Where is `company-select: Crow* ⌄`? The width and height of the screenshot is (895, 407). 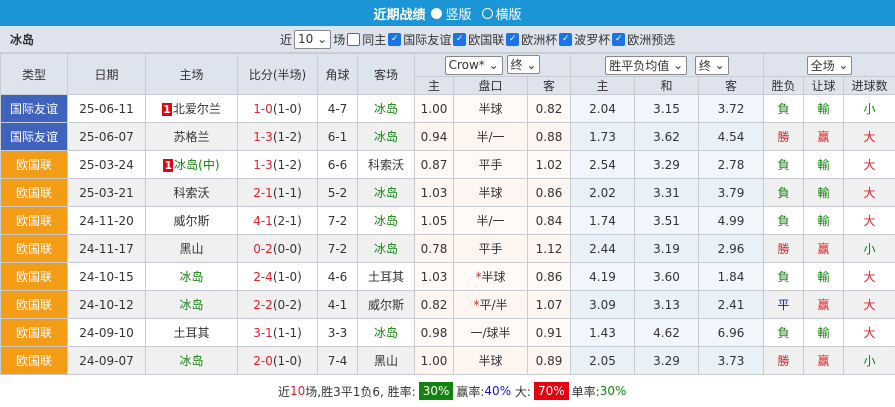 company-select: Crow* ⌄ is located at coordinates (474, 65).